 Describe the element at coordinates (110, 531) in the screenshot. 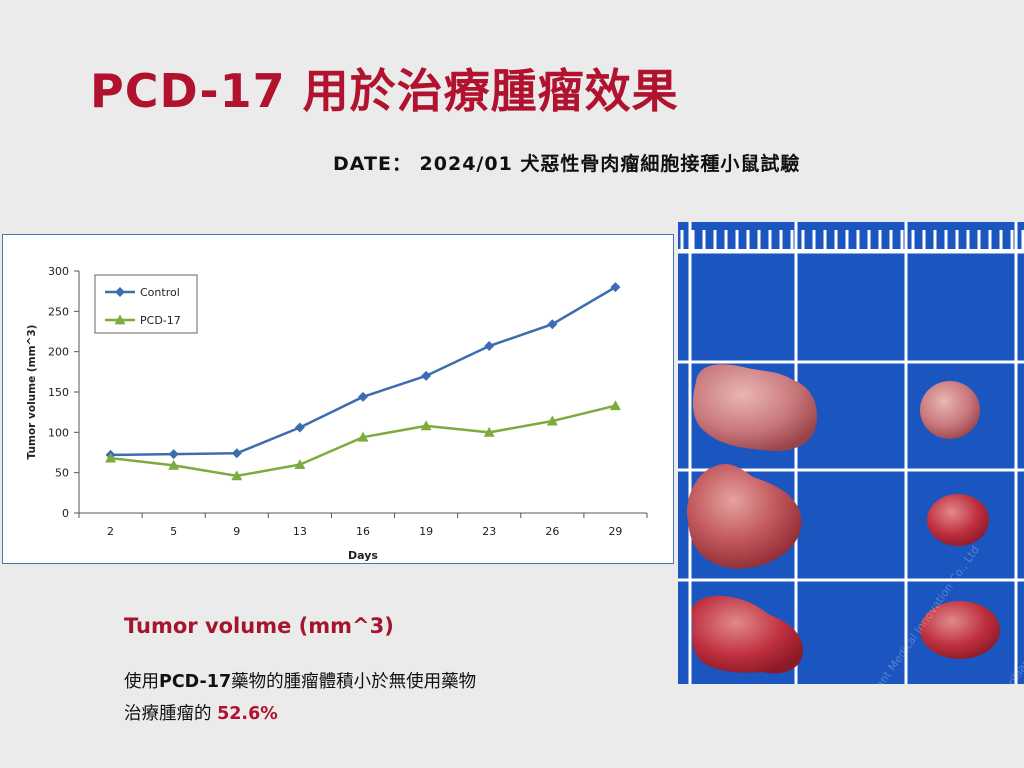

I see `x-tick-label: 2` at that location.